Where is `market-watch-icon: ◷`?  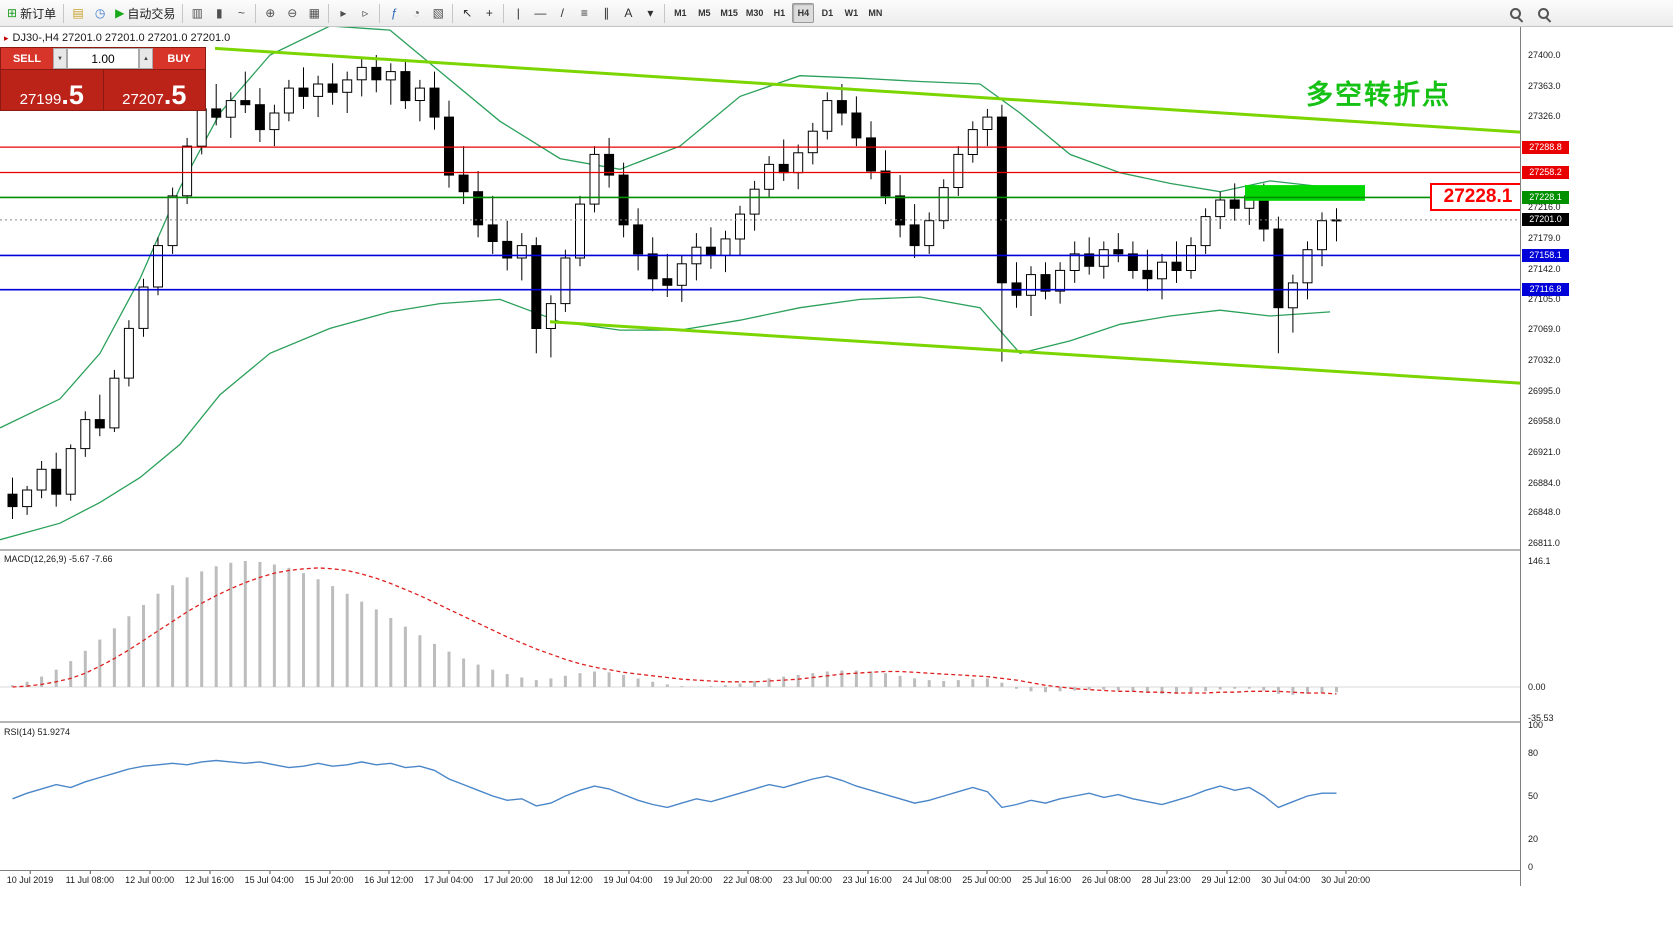
market-watch-icon: ◷ is located at coordinates (100, 13).